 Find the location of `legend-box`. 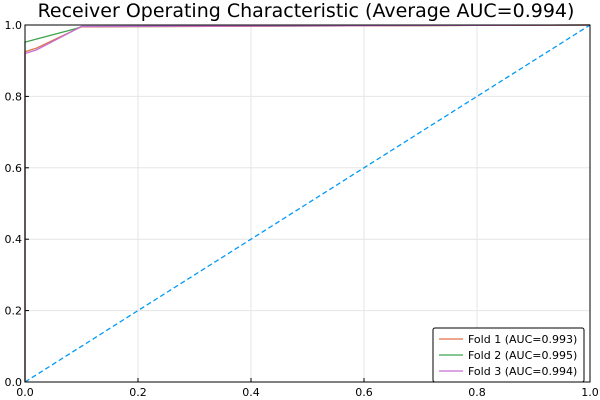

legend-box is located at coordinates (508, 355).